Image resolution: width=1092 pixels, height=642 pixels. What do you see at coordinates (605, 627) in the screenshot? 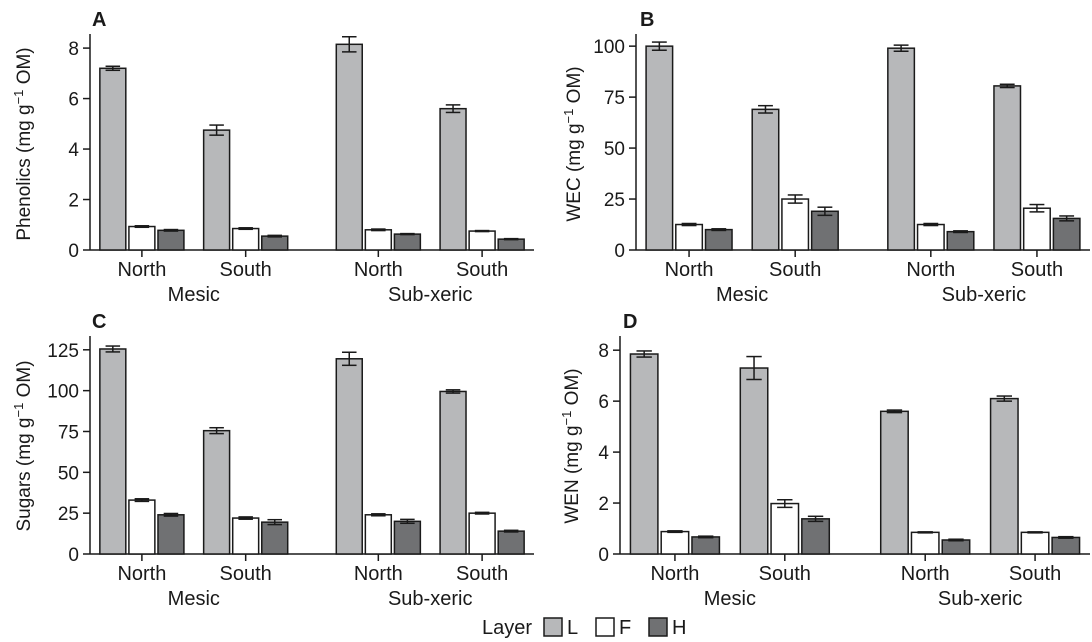
I see `legend-swatch-f` at bounding box center [605, 627].